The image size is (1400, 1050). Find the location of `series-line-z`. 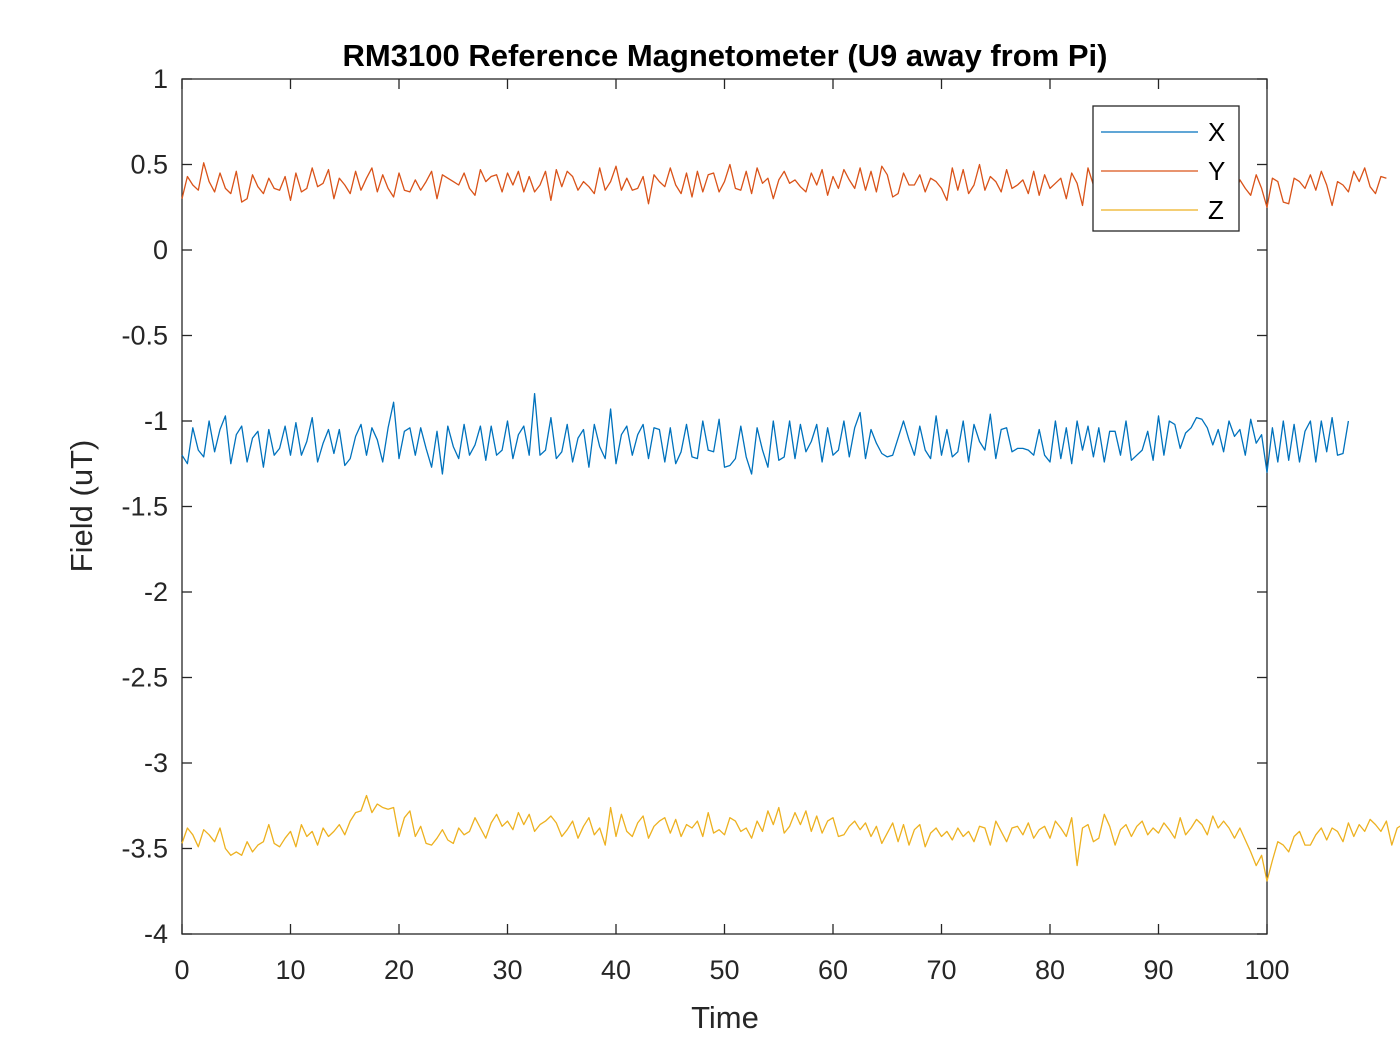

series-line-z is located at coordinates (790, 838).